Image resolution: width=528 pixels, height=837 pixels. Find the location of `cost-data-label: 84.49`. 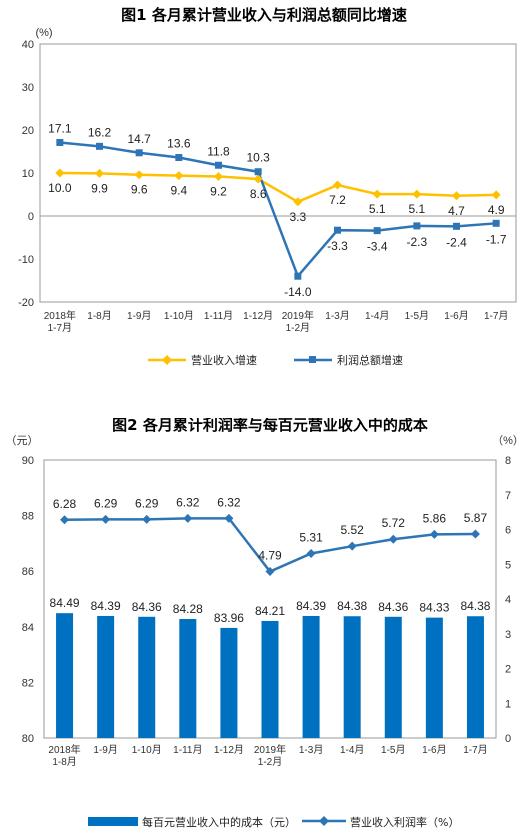

cost-data-label: 84.49 is located at coordinates (65, 603).